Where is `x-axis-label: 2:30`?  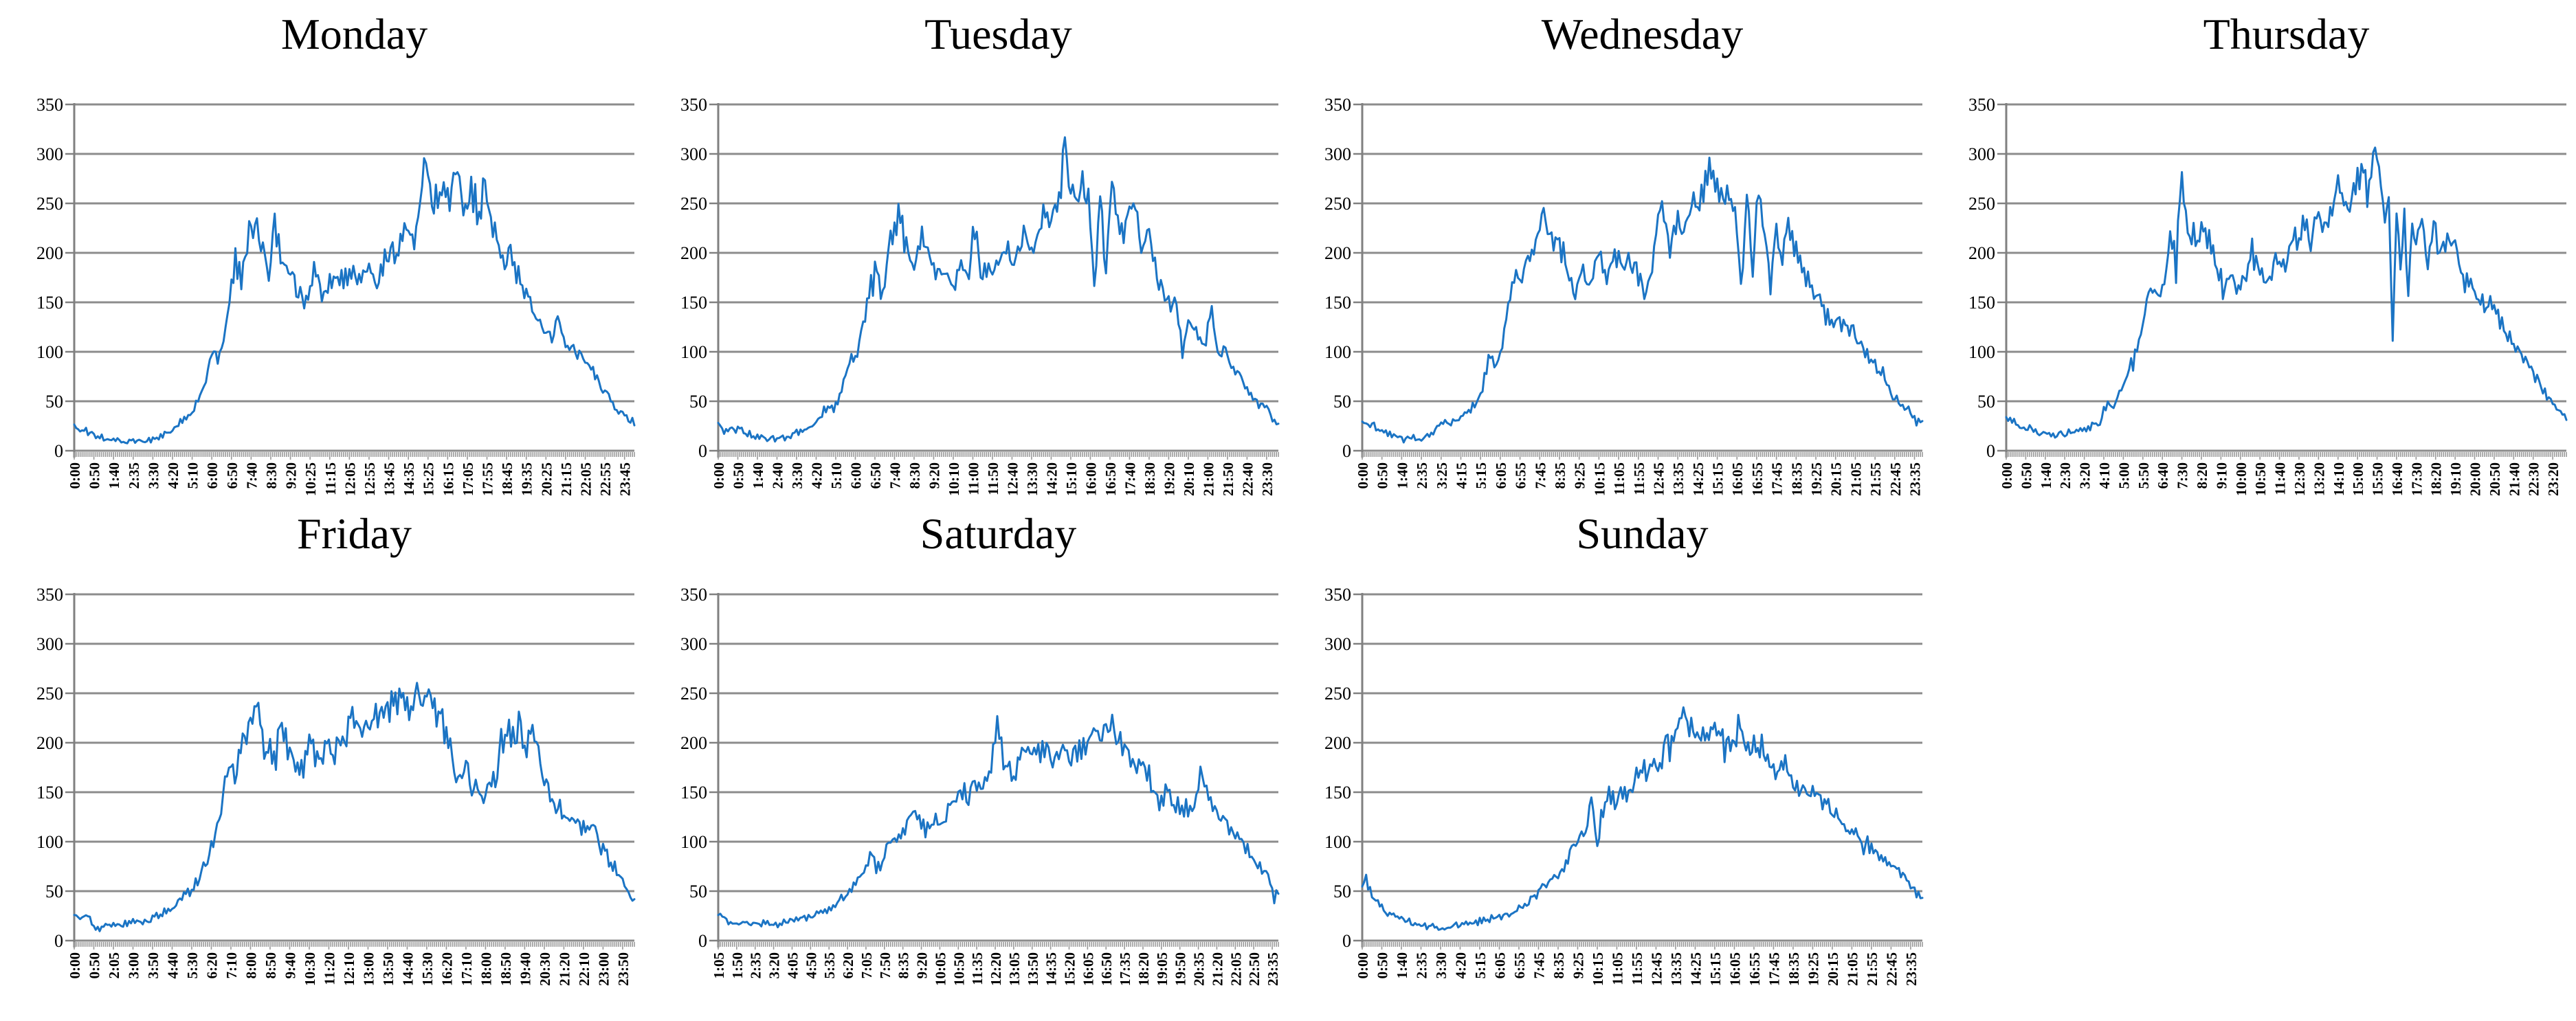 x-axis-label: 2:30 is located at coordinates (2065, 476).